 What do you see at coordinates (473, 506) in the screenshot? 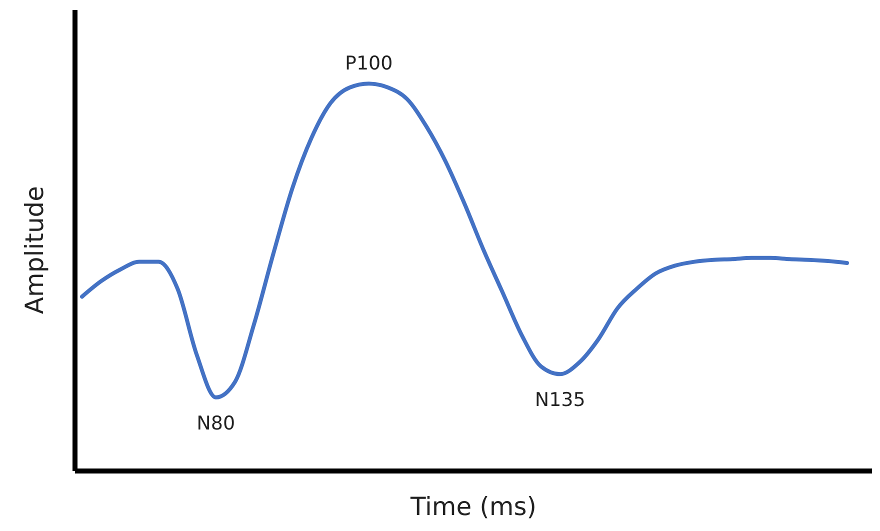
I see `x-axis-title: Time (ms)` at bounding box center [473, 506].